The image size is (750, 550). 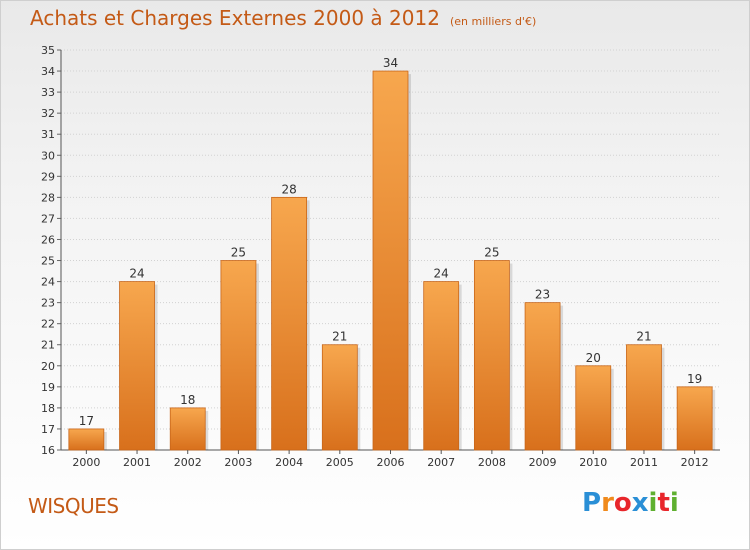 I want to click on y-tick-label: 17, so click(x=48, y=429).